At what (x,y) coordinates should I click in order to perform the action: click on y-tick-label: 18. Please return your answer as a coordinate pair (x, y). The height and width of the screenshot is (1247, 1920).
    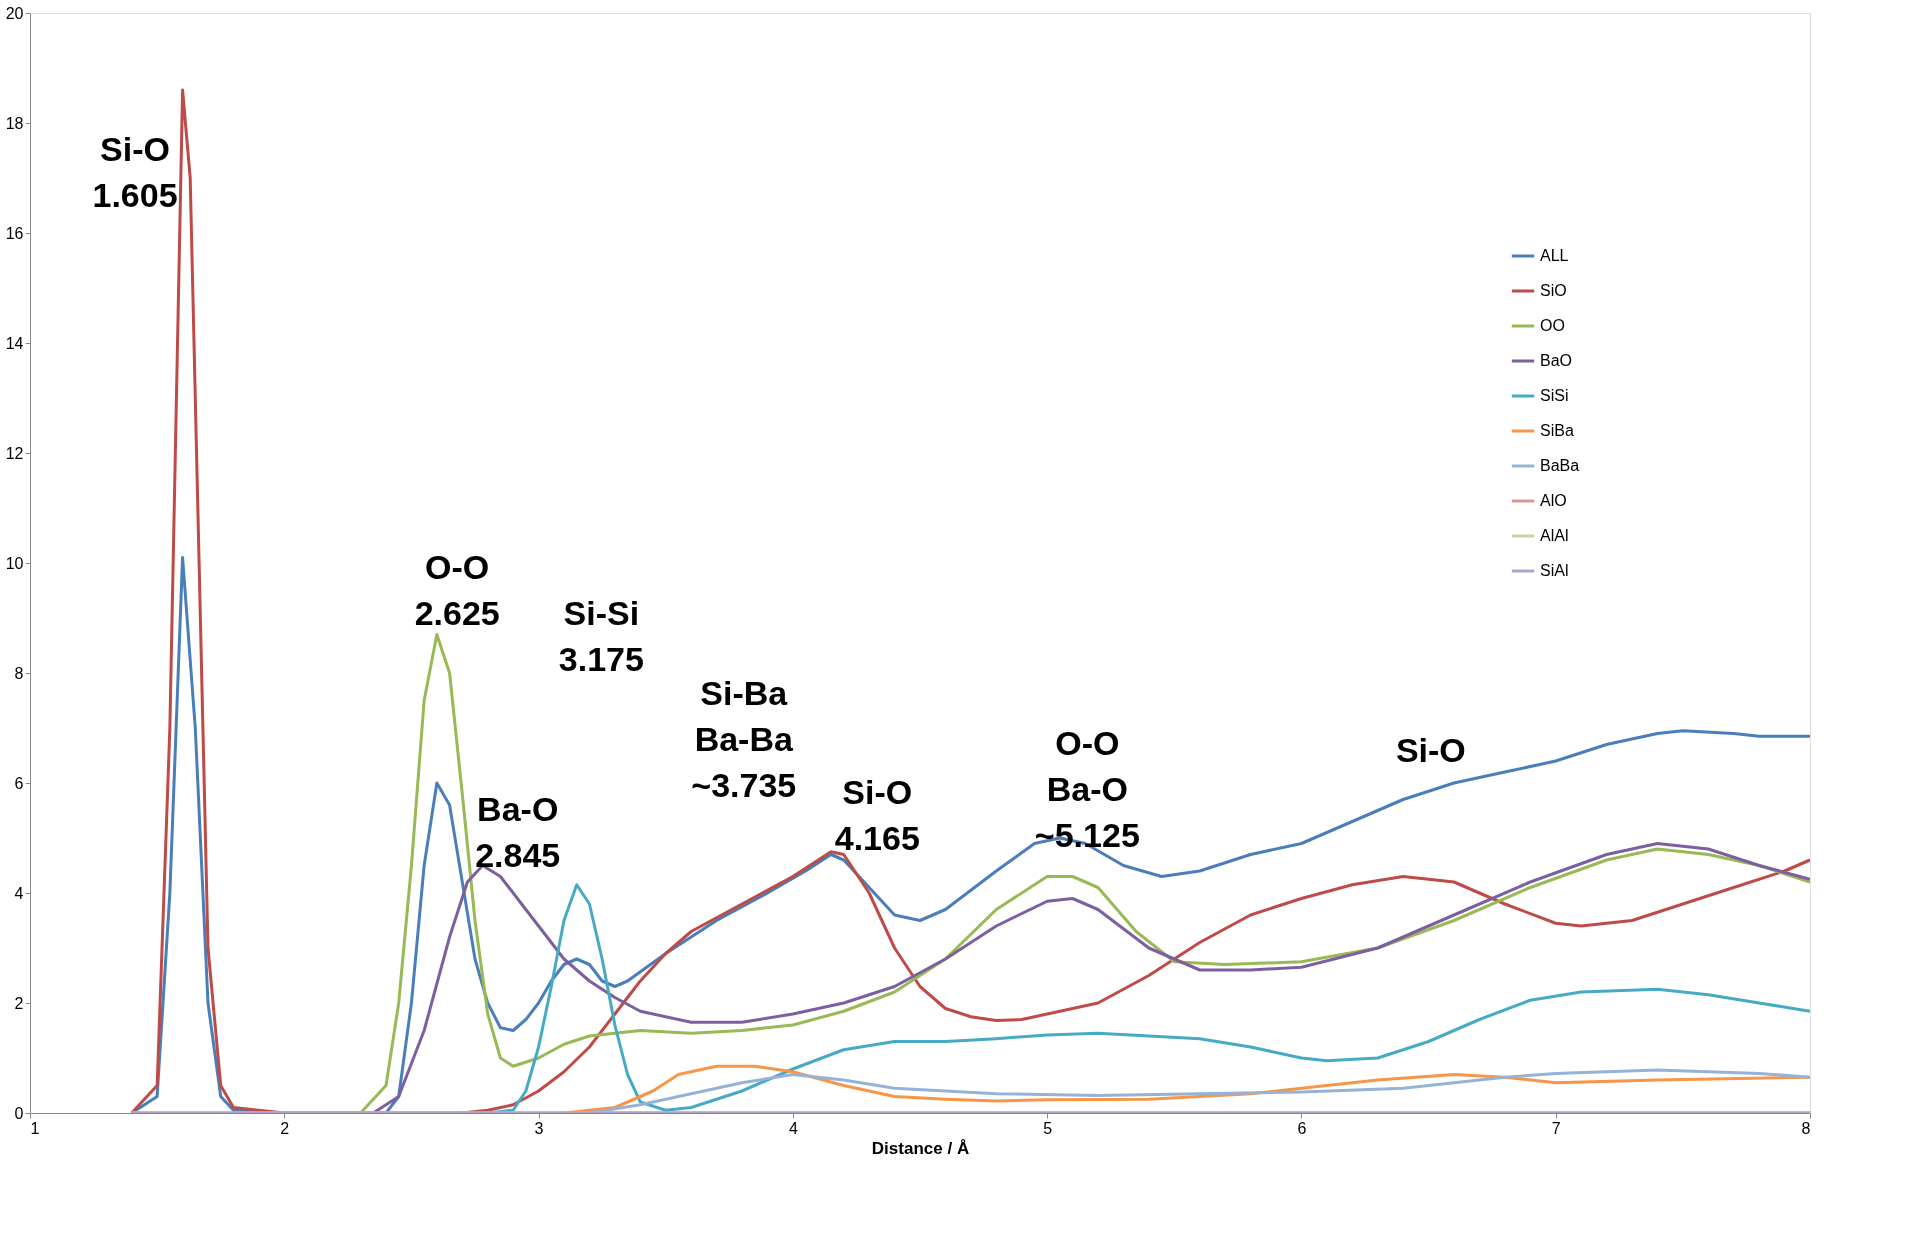
    Looking at the image, I should click on (14, 123).